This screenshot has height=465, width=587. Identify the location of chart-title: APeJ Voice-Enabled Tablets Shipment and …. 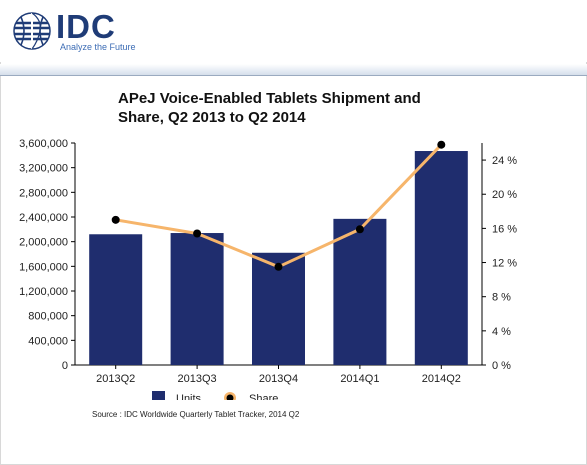
(269, 108).